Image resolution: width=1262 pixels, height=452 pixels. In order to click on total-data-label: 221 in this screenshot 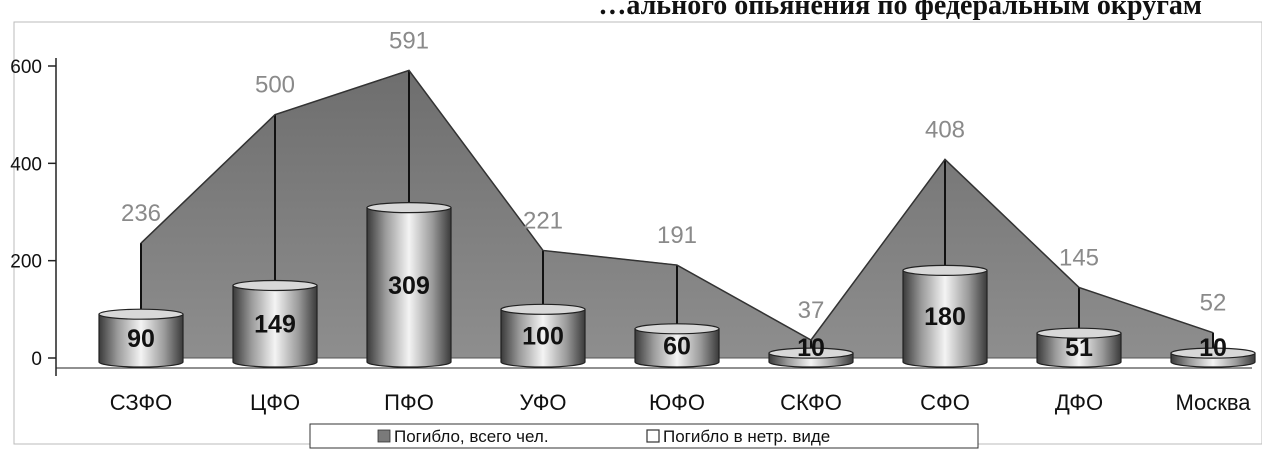, I will do `click(543, 220)`.